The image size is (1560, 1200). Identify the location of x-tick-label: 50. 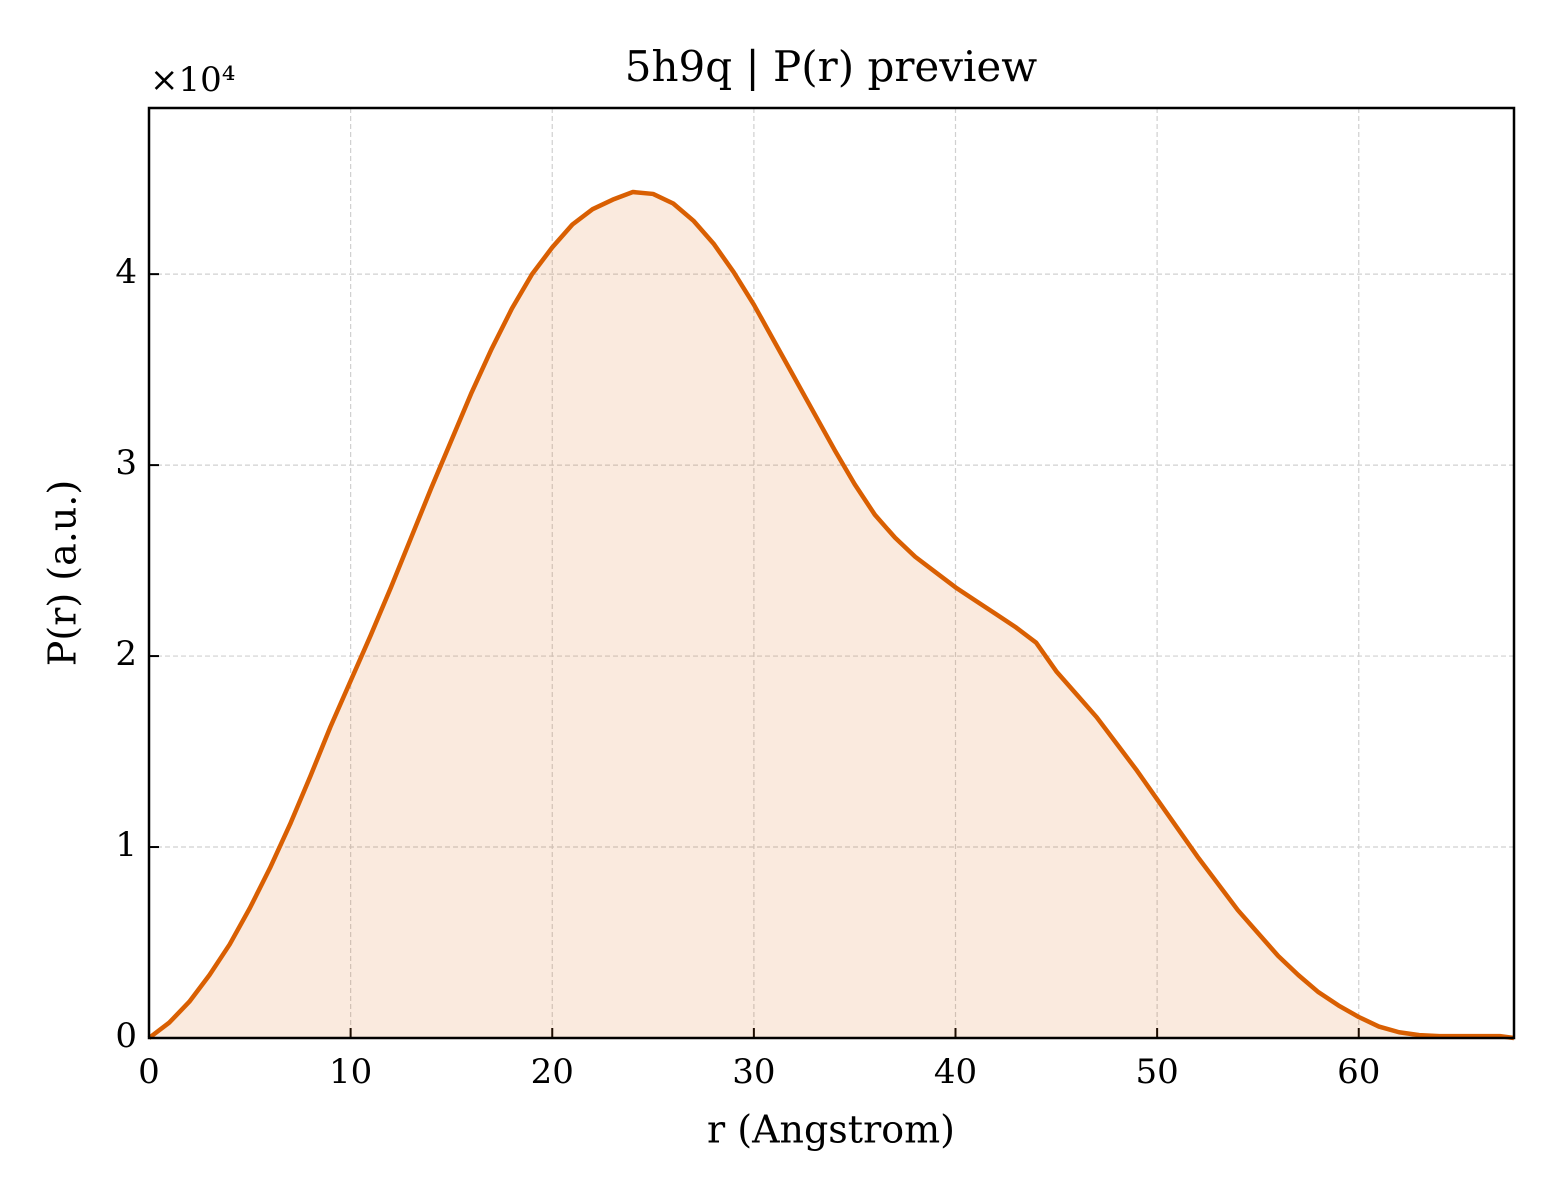
(1156, 1072).